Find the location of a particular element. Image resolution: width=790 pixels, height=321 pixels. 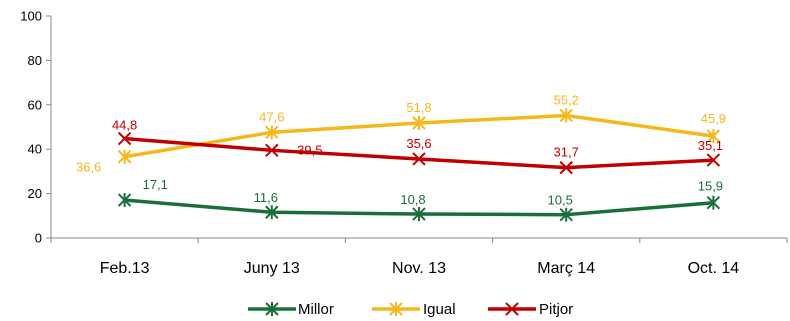

data-label: 17,1 is located at coordinates (155, 184).